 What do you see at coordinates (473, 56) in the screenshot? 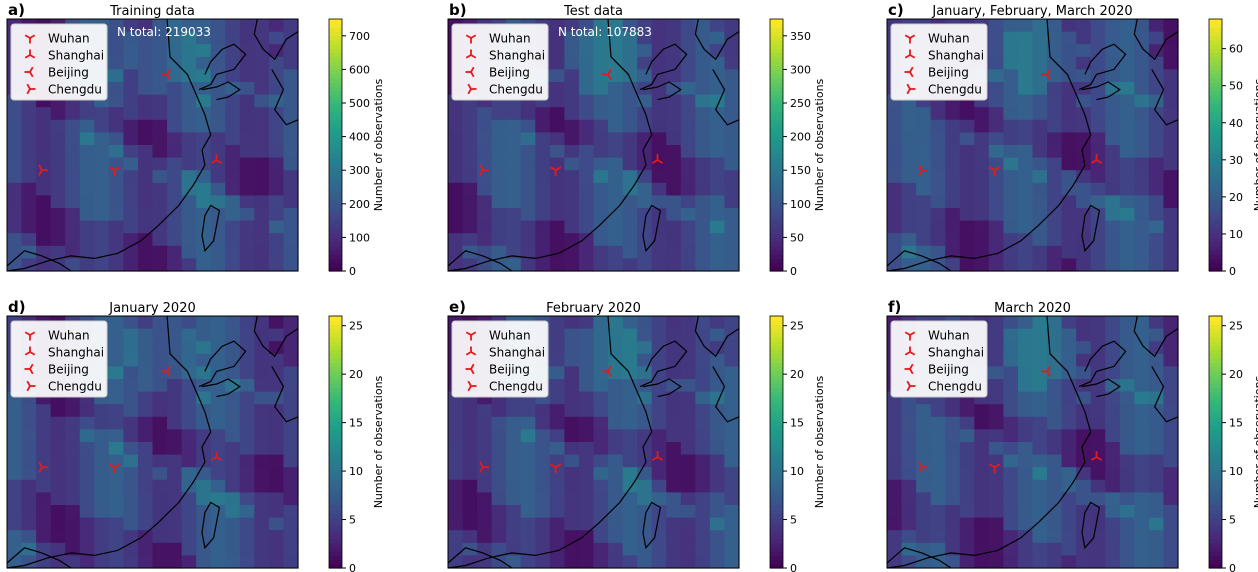
I see `legend-marker-shanghai-arm` at bounding box center [473, 56].